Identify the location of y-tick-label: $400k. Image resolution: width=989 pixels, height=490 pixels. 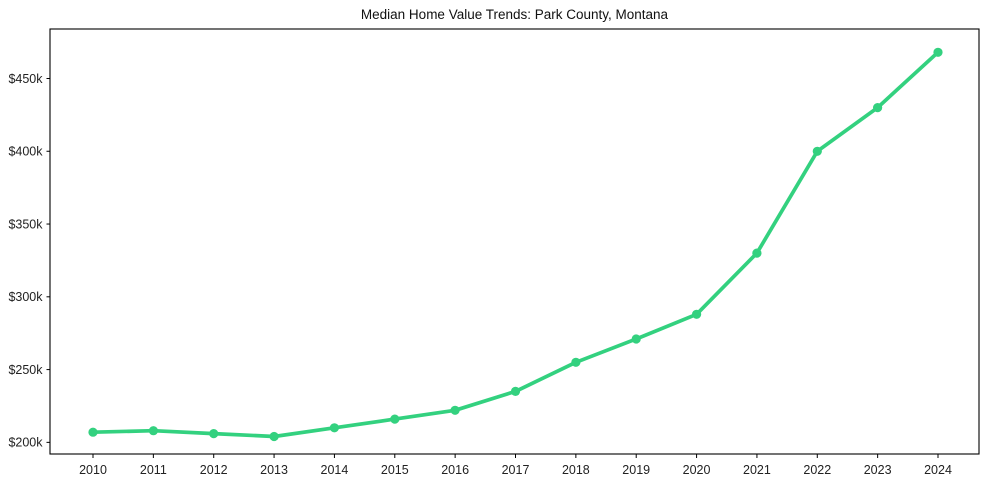
(25, 152).